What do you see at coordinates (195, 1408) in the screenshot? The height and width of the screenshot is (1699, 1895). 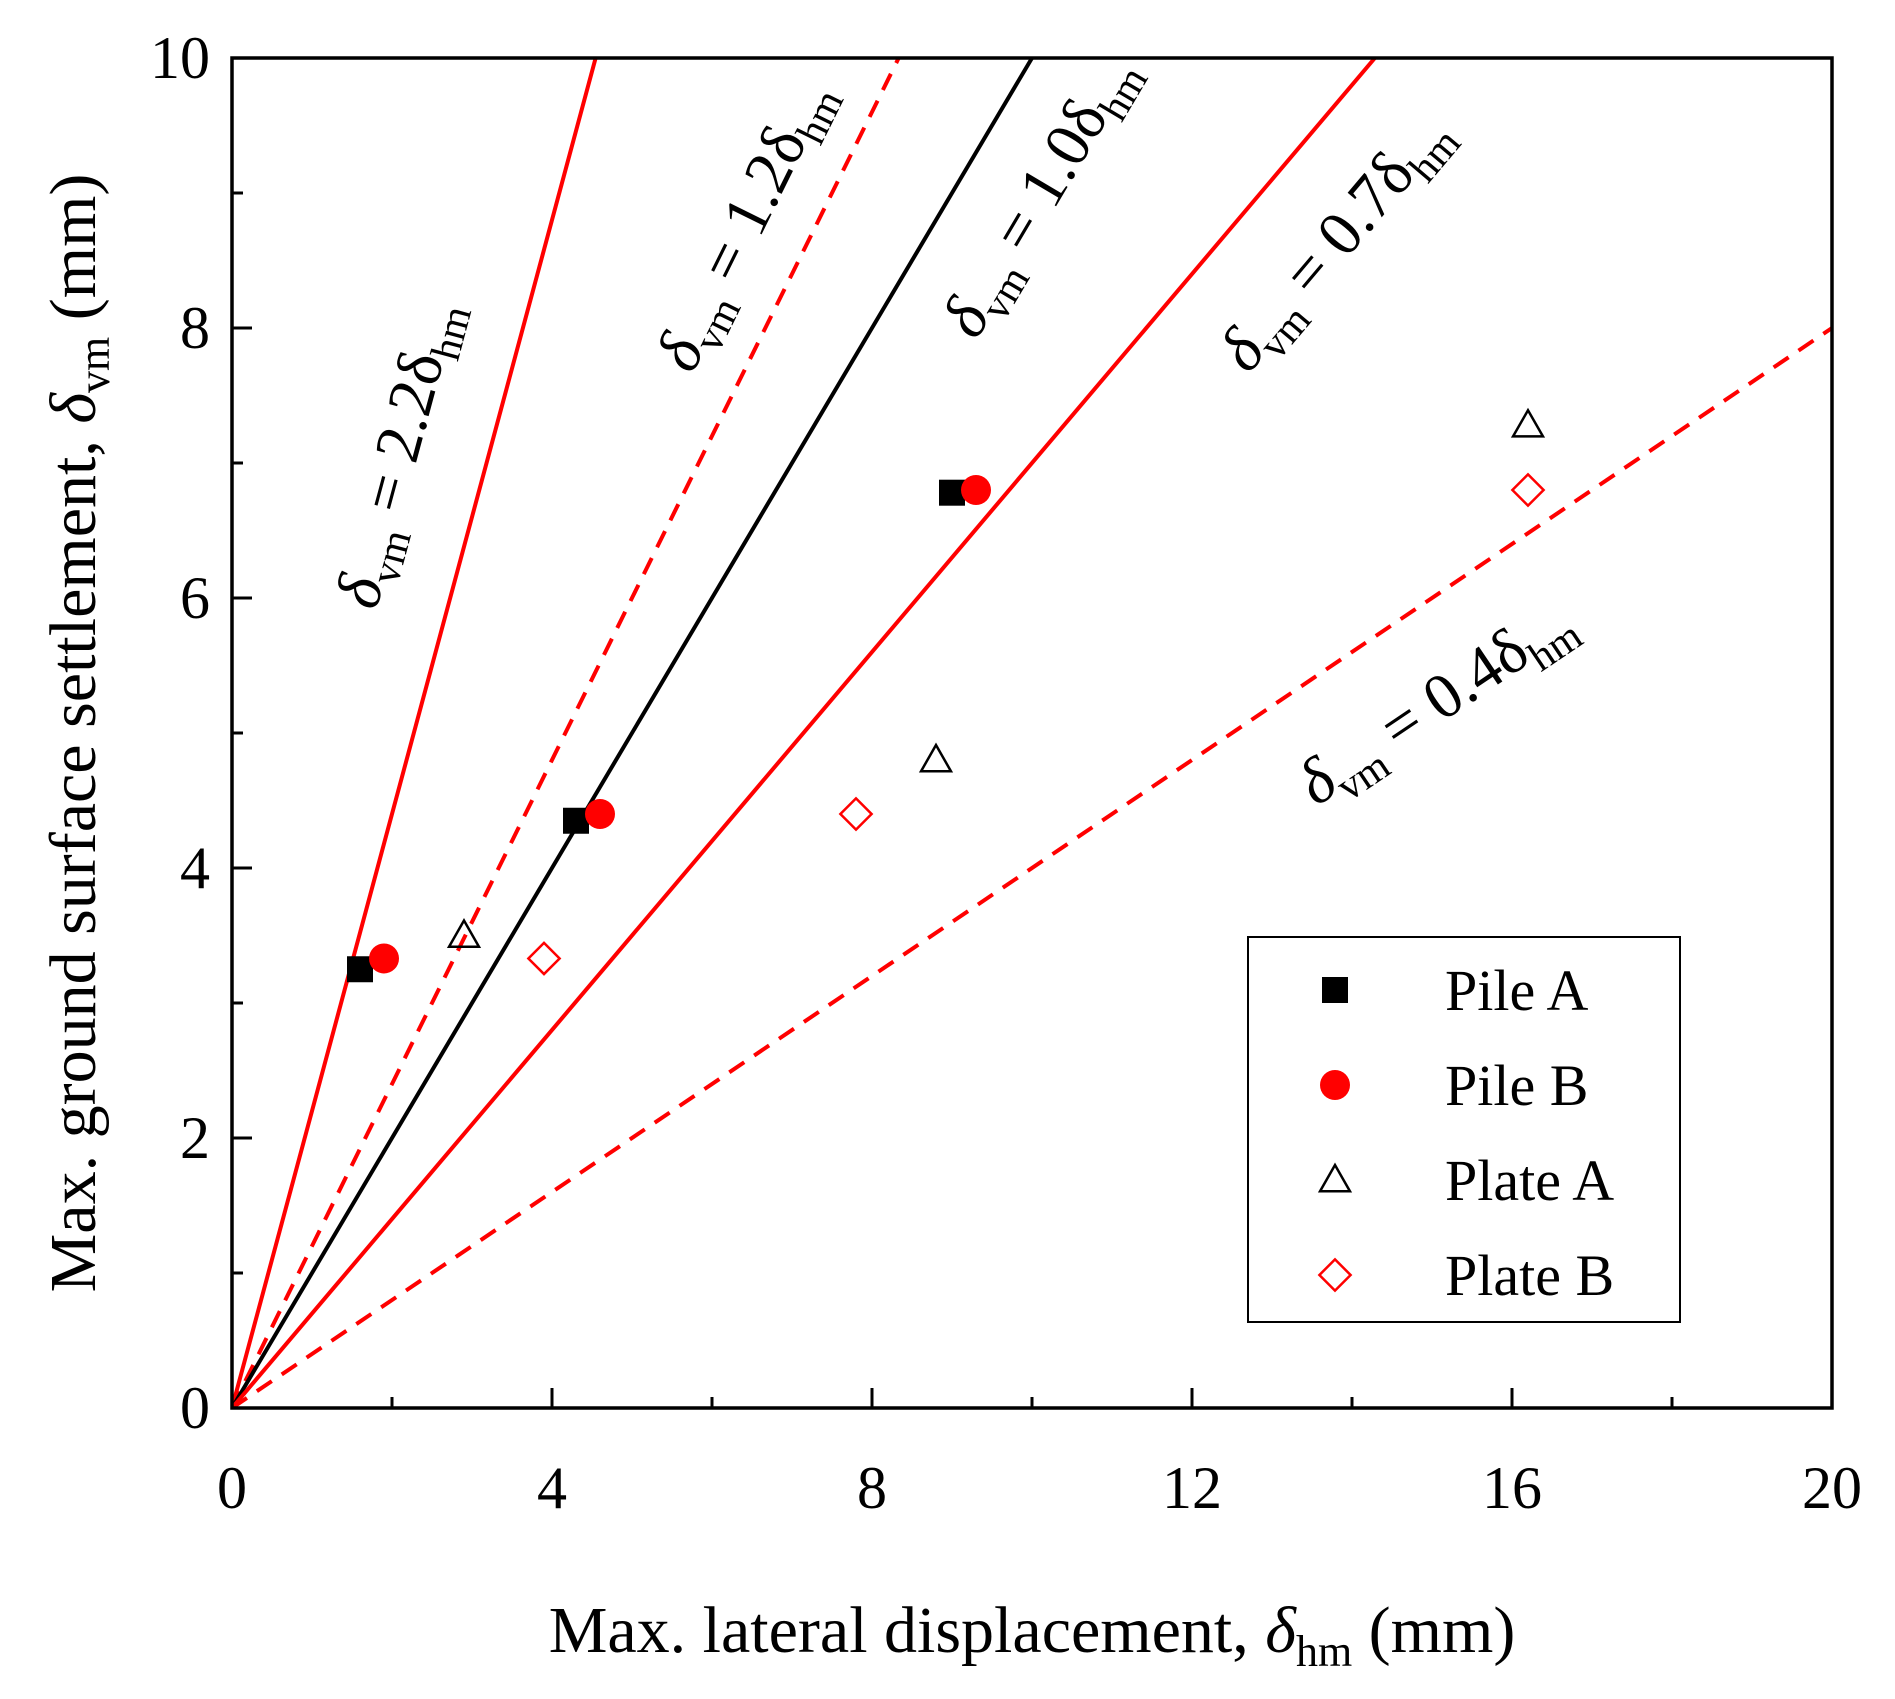 I see `y-tick-label: 0` at bounding box center [195, 1408].